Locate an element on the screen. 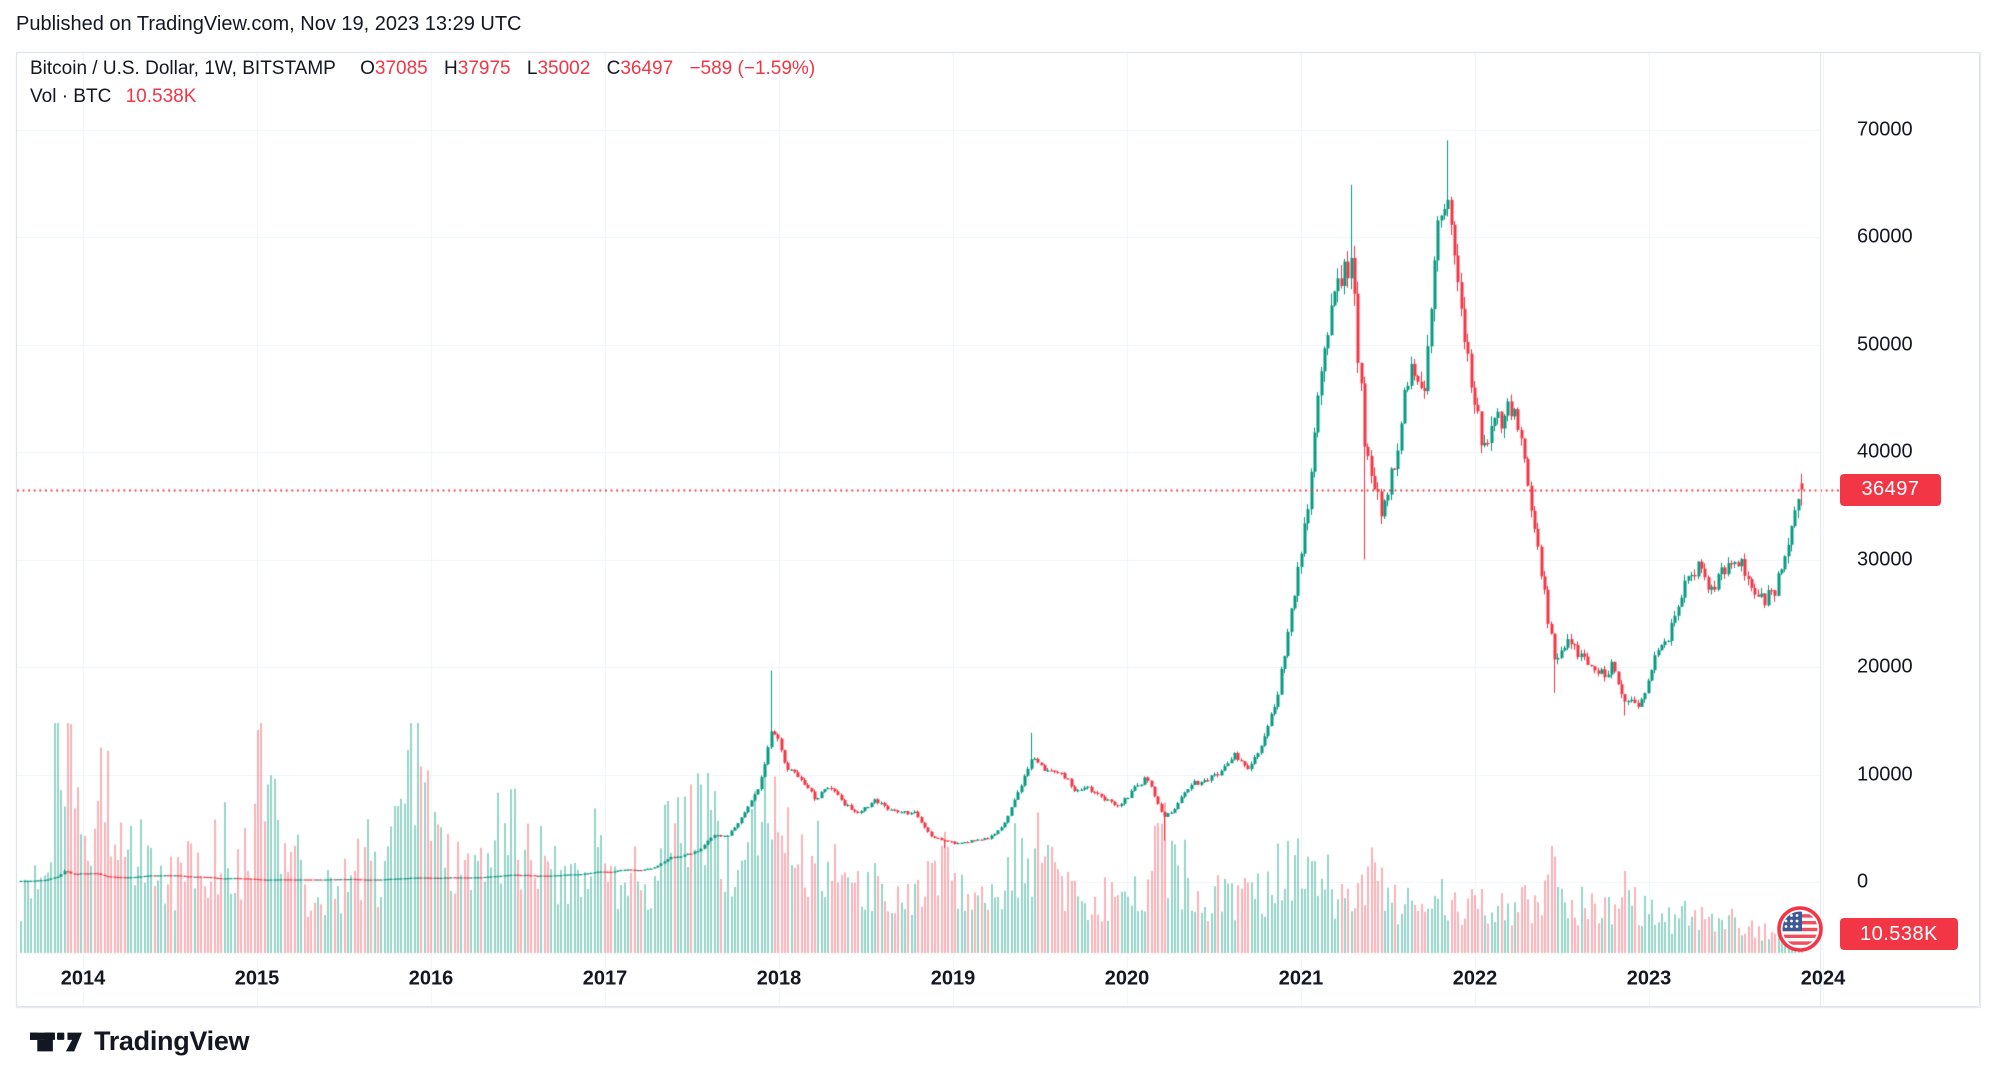  change-value: −589 (−1.59%) is located at coordinates (752, 68).